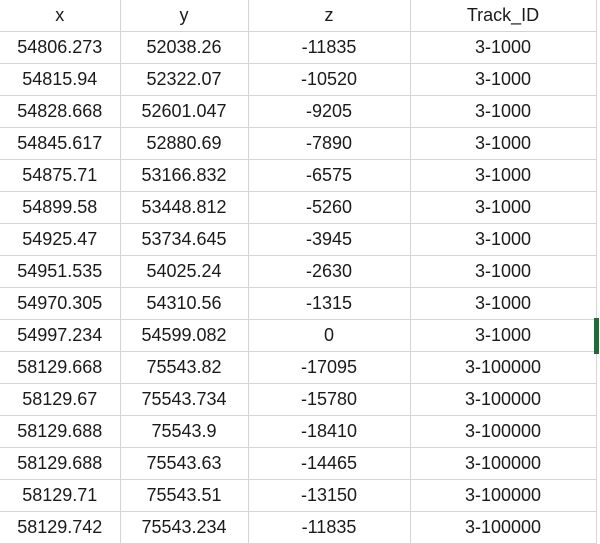 The width and height of the screenshot is (600, 544). I want to click on cell-x: 58129.742, so click(60, 527).